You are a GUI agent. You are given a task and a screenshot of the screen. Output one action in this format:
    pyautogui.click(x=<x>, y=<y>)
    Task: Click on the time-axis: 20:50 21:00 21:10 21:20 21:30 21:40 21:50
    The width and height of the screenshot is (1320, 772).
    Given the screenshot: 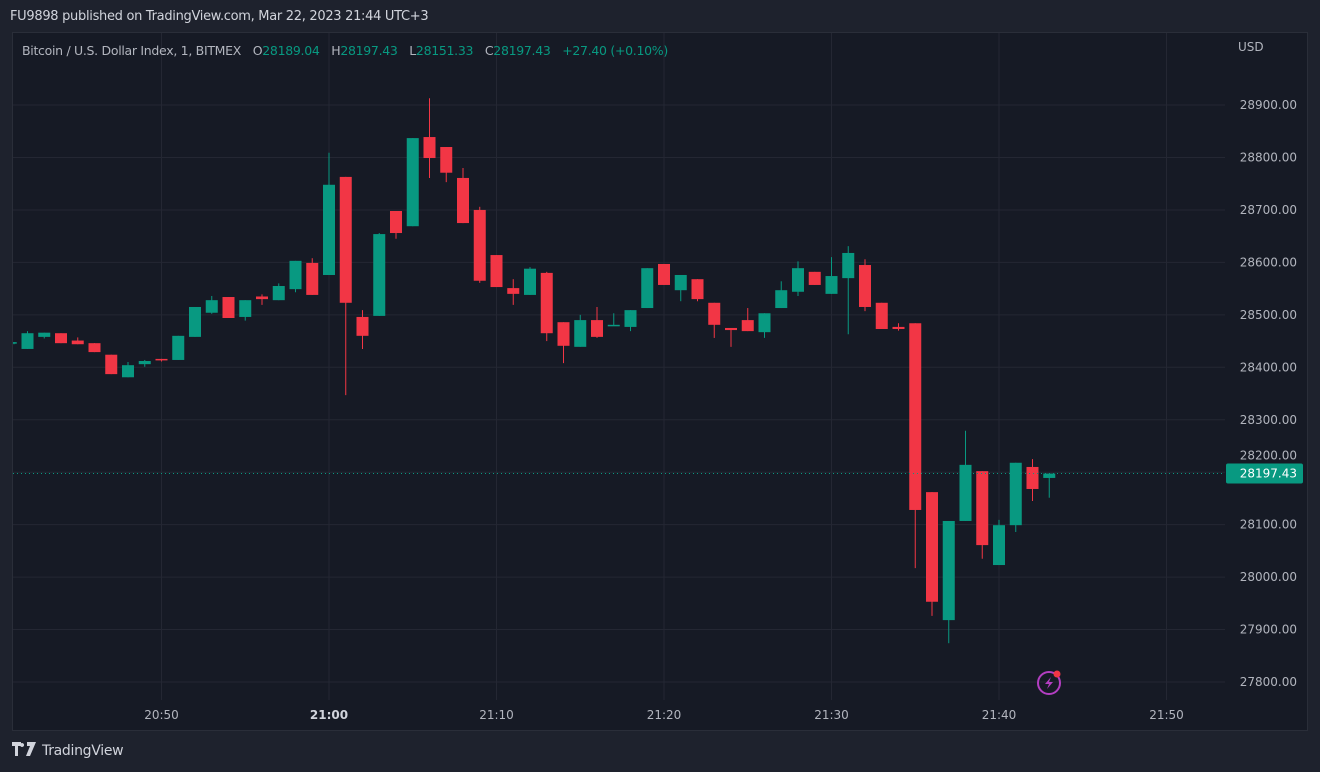 What is the action you would take?
    pyautogui.click(x=664, y=715)
    